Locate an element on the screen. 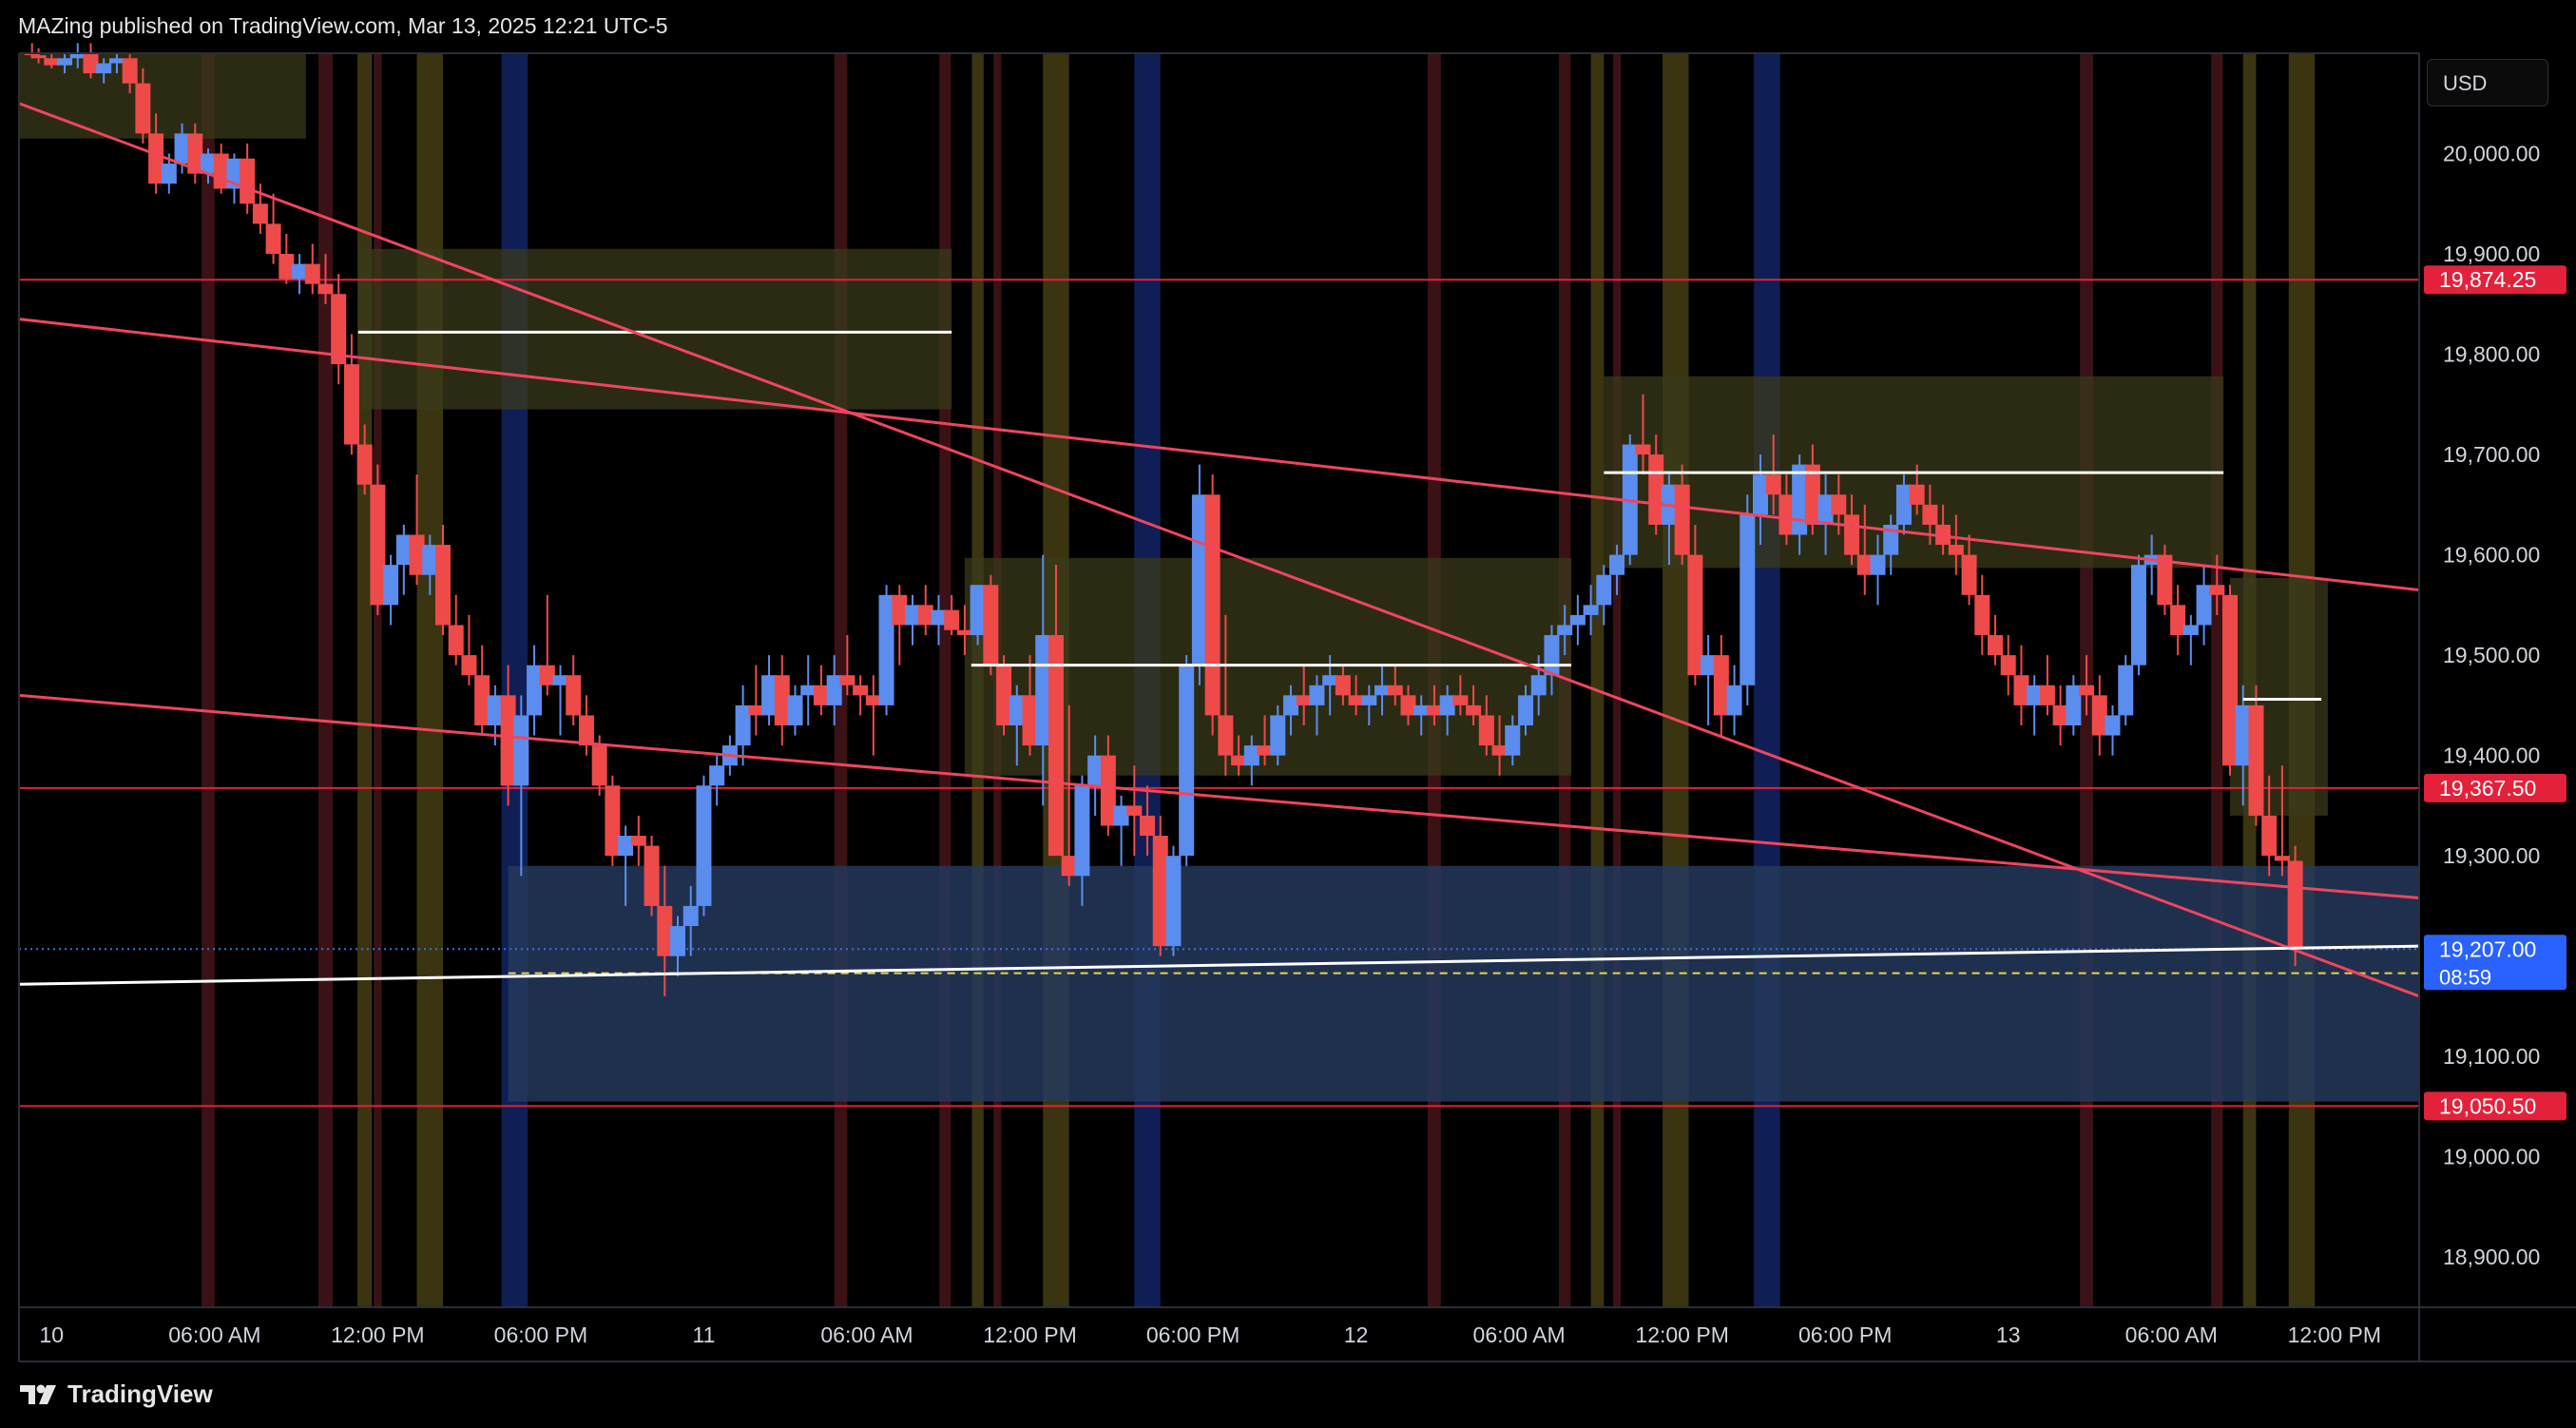  time-tick-label: 12:00 PM is located at coordinates (377, 1334).